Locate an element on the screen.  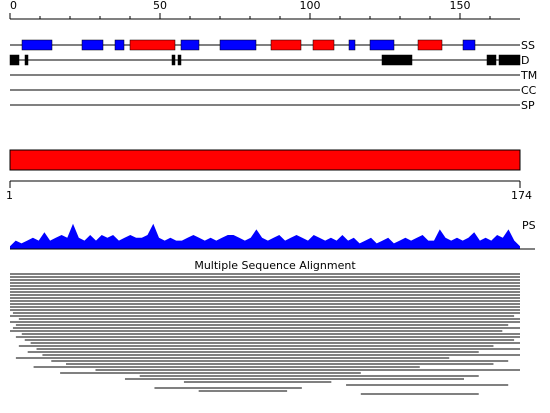
ruler-label: 100 is located at coordinates (310, 6).